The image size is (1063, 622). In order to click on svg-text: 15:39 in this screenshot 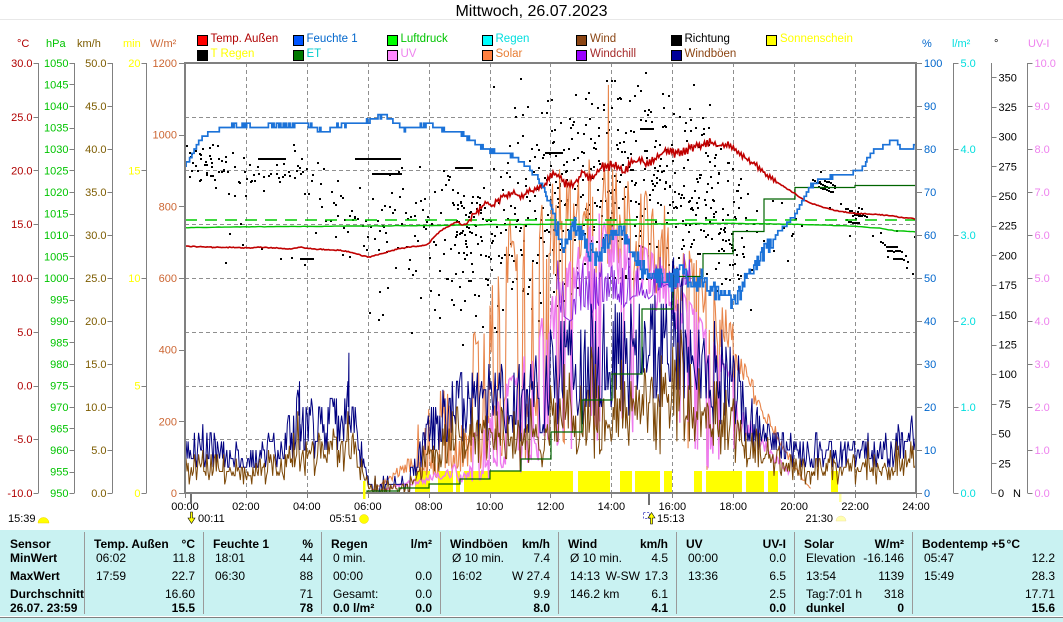, I will do `click(22, 519)`.